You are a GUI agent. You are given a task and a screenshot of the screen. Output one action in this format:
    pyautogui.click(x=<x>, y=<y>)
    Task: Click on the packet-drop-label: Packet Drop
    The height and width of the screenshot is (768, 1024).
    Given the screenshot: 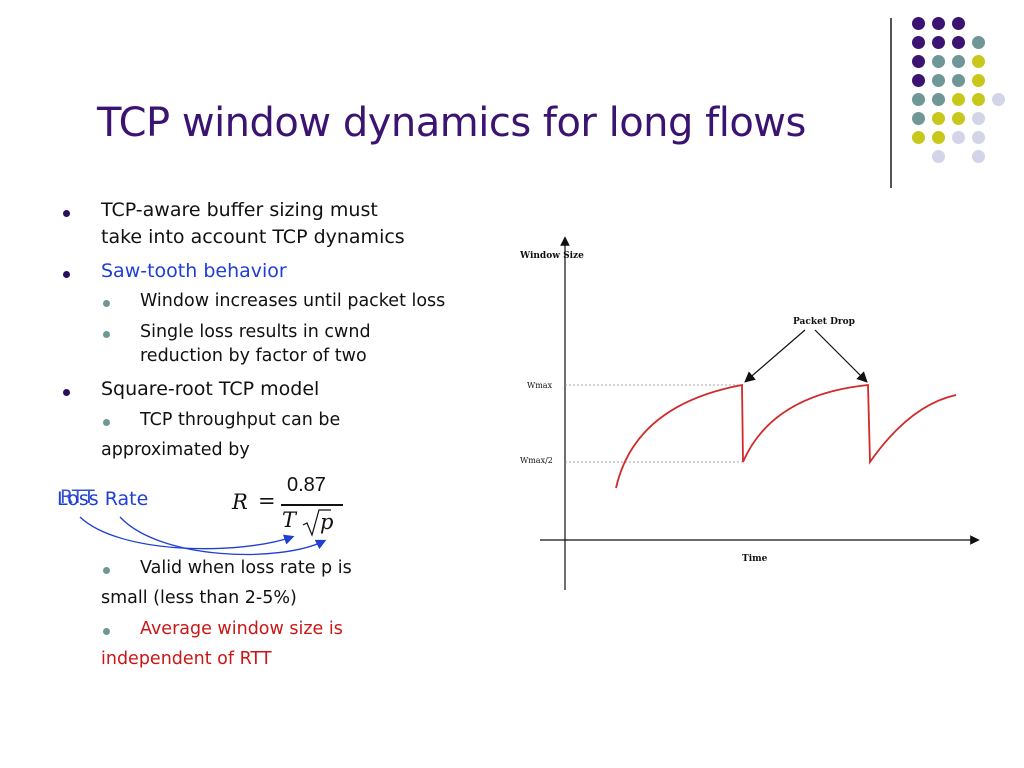 What is the action you would take?
    pyautogui.click(x=824, y=322)
    